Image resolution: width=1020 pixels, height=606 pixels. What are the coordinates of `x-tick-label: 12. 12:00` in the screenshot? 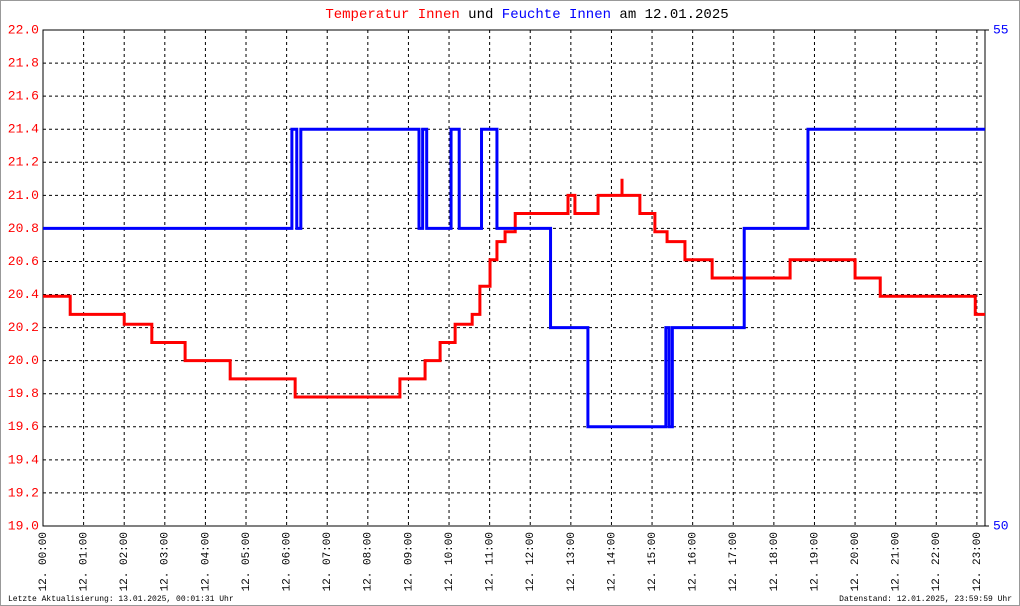 It's located at (531, 561).